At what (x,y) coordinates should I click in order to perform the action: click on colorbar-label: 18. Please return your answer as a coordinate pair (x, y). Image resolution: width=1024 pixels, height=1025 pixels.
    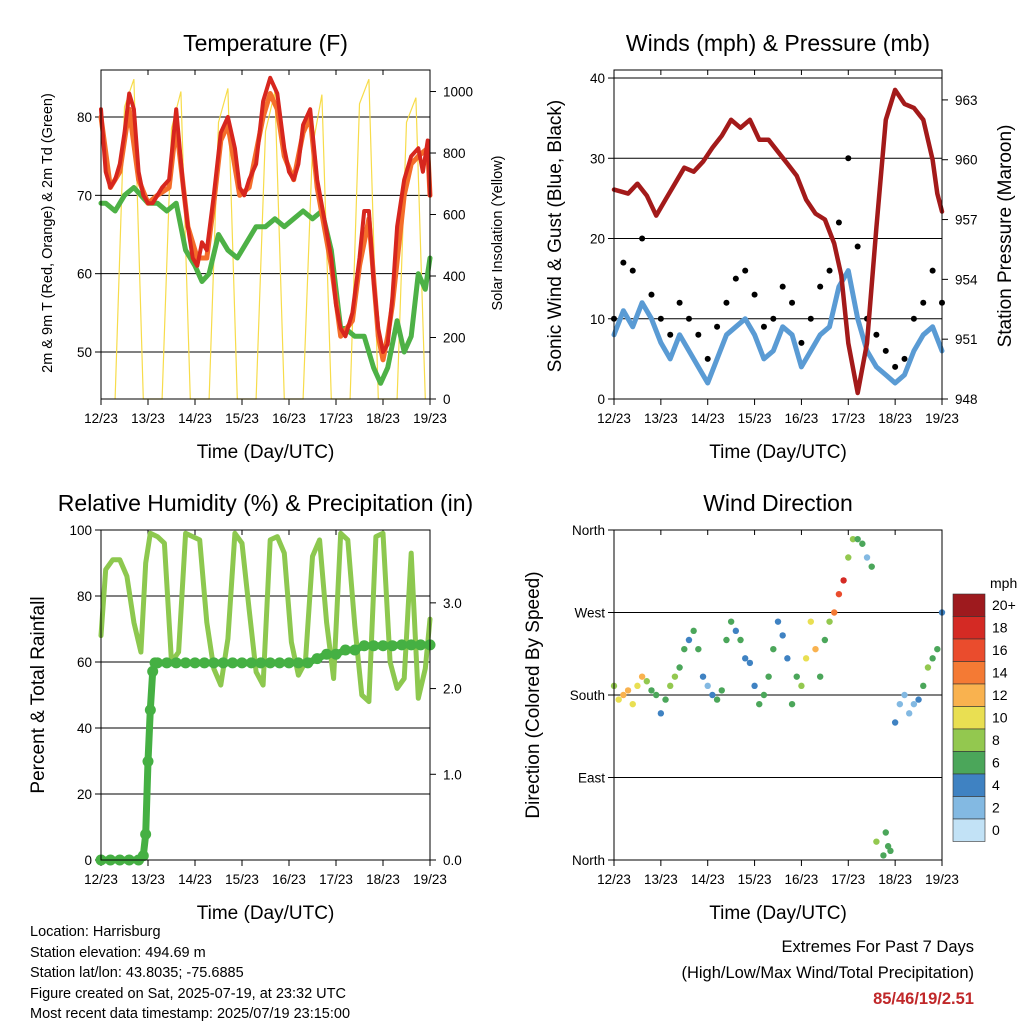
    Looking at the image, I should click on (1000, 628).